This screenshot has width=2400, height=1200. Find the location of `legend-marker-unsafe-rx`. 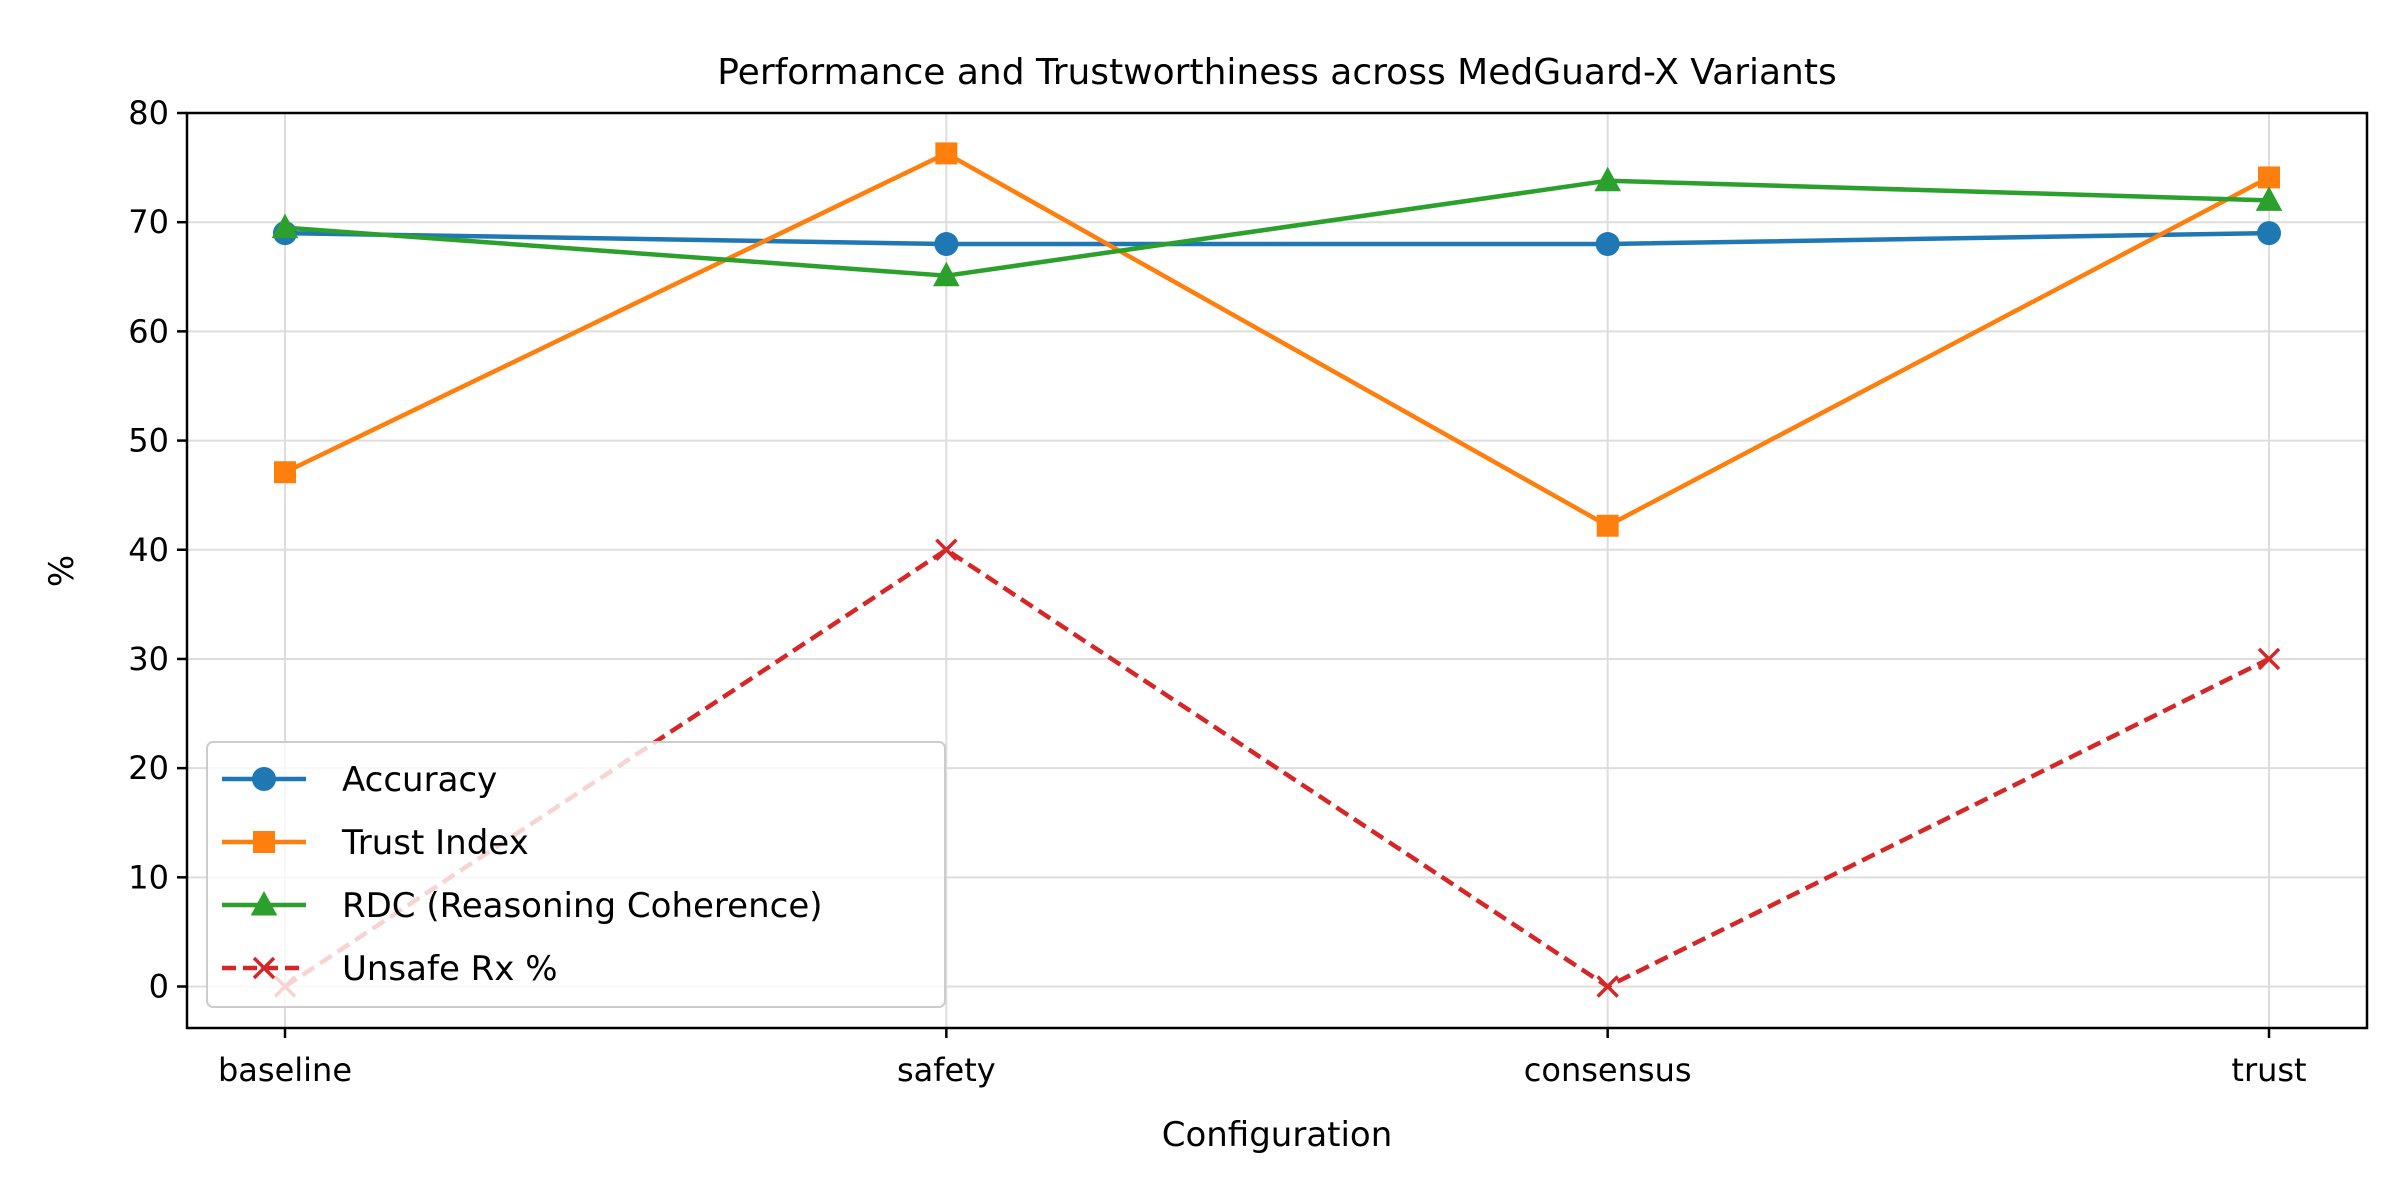

legend-marker-unsafe-rx is located at coordinates (264, 968).